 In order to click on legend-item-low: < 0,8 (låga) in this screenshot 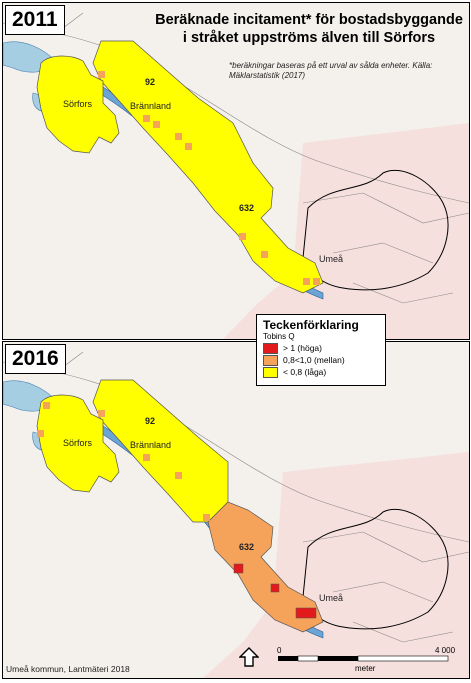, I will do `click(321, 372)`.